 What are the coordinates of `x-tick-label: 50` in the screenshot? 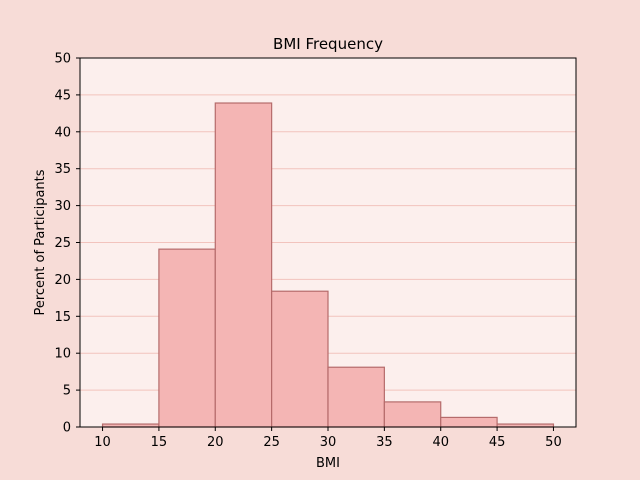 It's located at (553, 442).